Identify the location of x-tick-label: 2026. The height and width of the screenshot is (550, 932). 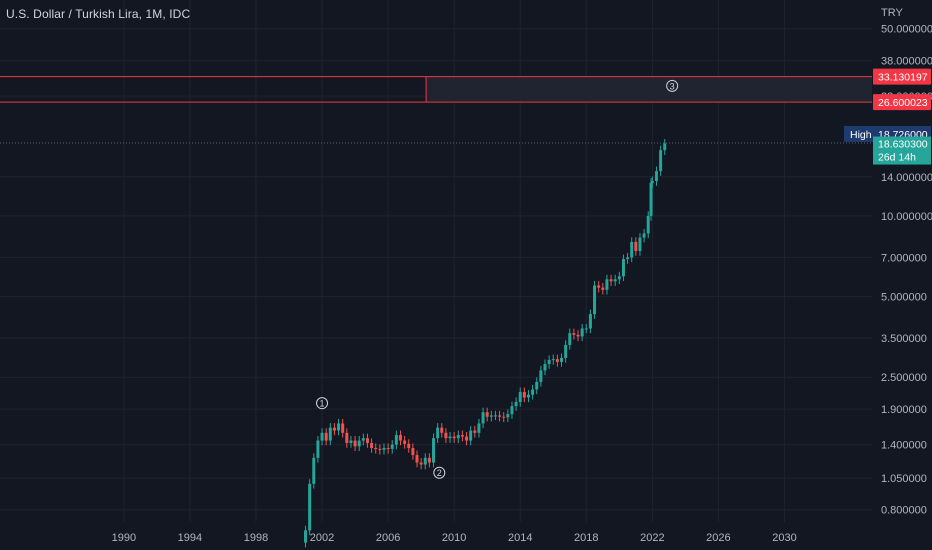
(718, 538).